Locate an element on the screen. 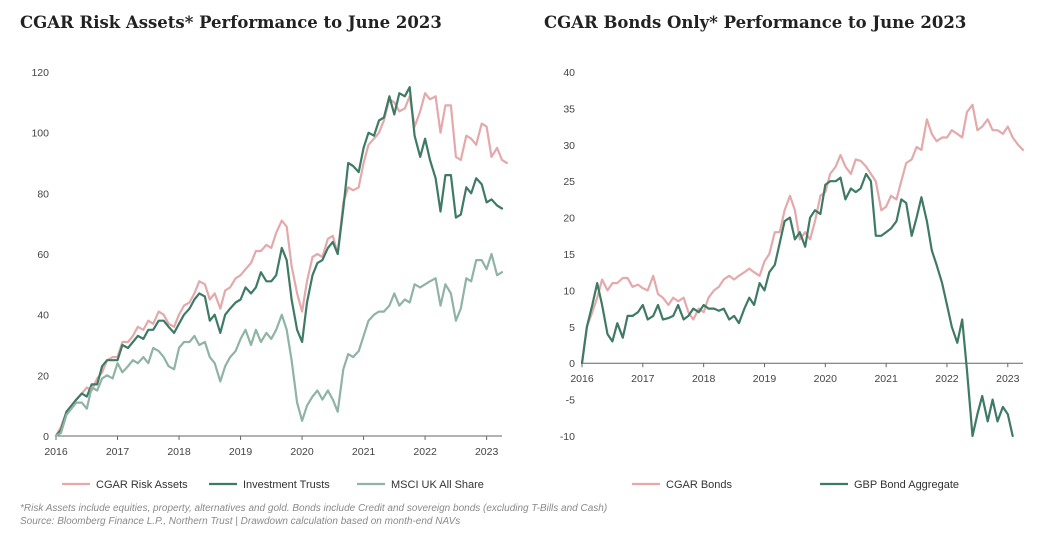  y-tick-label: 5 is located at coordinates (572, 328).